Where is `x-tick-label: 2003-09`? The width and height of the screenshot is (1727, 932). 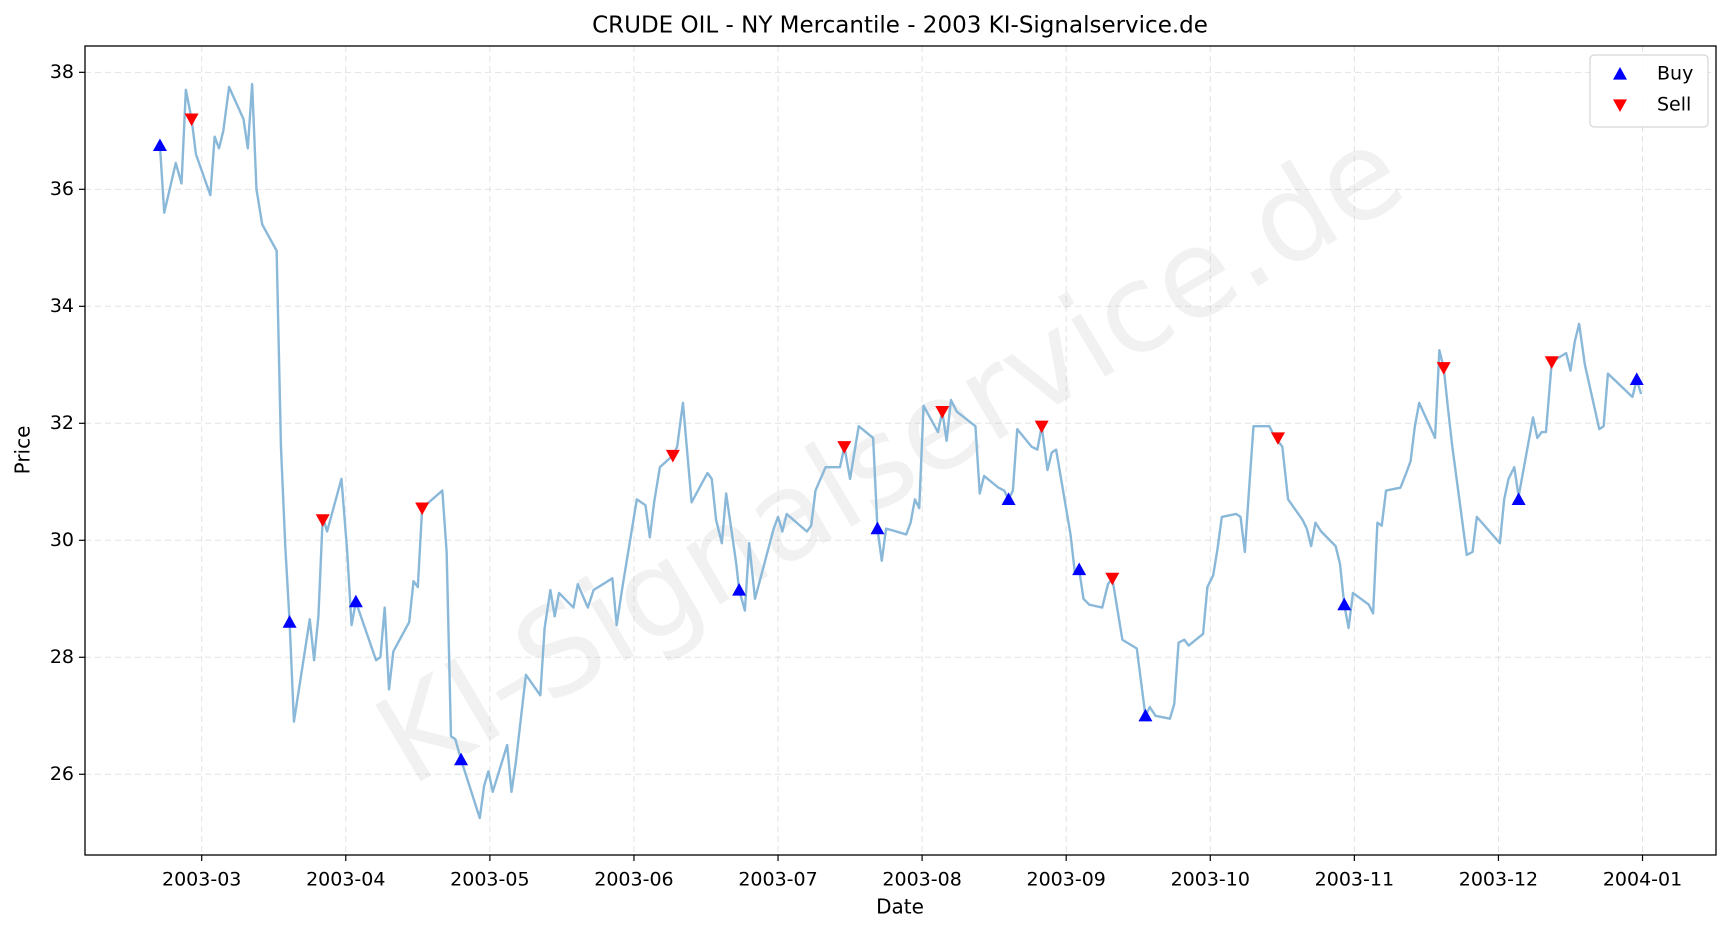 x-tick-label: 2003-09 is located at coordinates (1065, 880).